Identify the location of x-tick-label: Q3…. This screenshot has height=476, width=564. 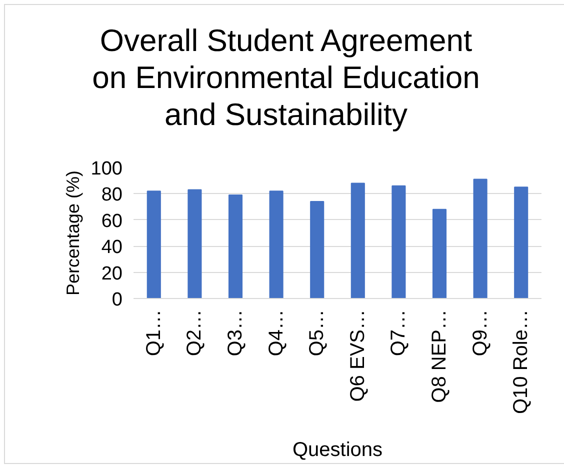
(235, 332).